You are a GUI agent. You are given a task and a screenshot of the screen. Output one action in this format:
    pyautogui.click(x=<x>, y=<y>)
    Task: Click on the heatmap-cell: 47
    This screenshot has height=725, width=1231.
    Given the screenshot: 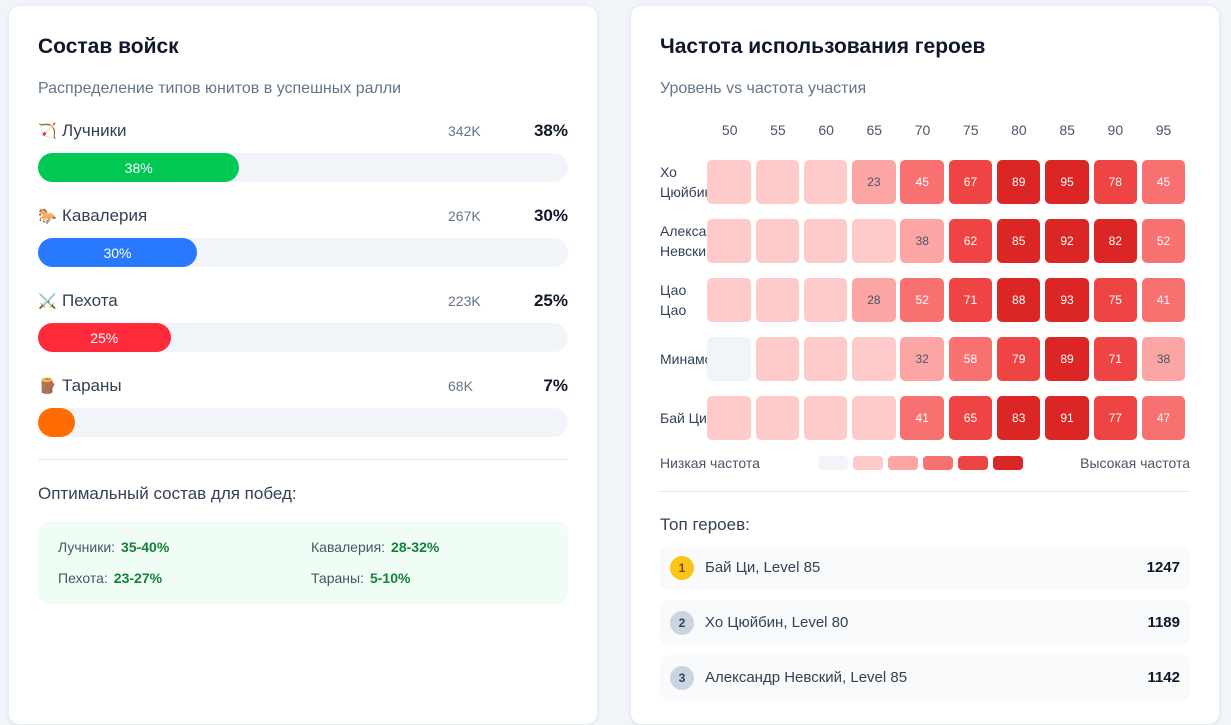 What is the action you would take?
    pyautogui.click(x=1163, y=417)
    